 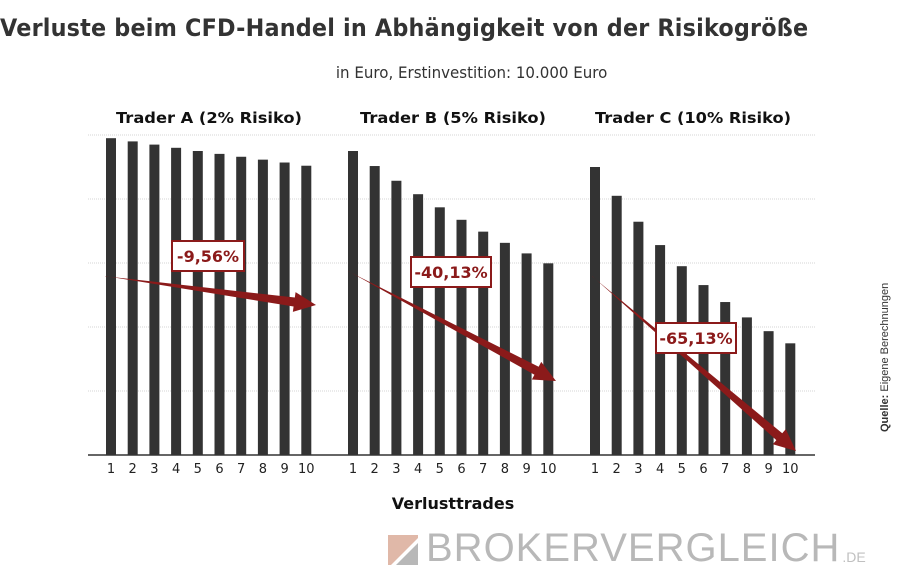 What do you see at coordinates (453, 118) in the screenshot?
I see `panel-title: Trader B (5% Risiko)` at bounding box center [453, 118].